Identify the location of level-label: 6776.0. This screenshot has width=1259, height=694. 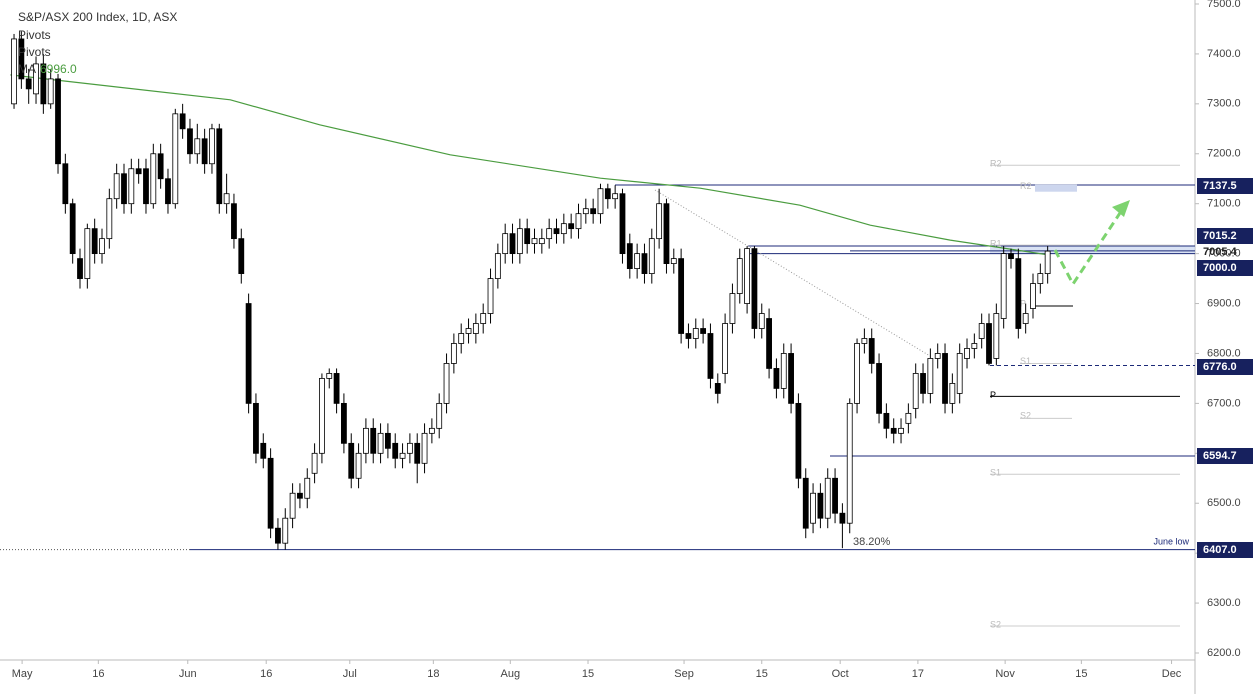
(1220, 367).